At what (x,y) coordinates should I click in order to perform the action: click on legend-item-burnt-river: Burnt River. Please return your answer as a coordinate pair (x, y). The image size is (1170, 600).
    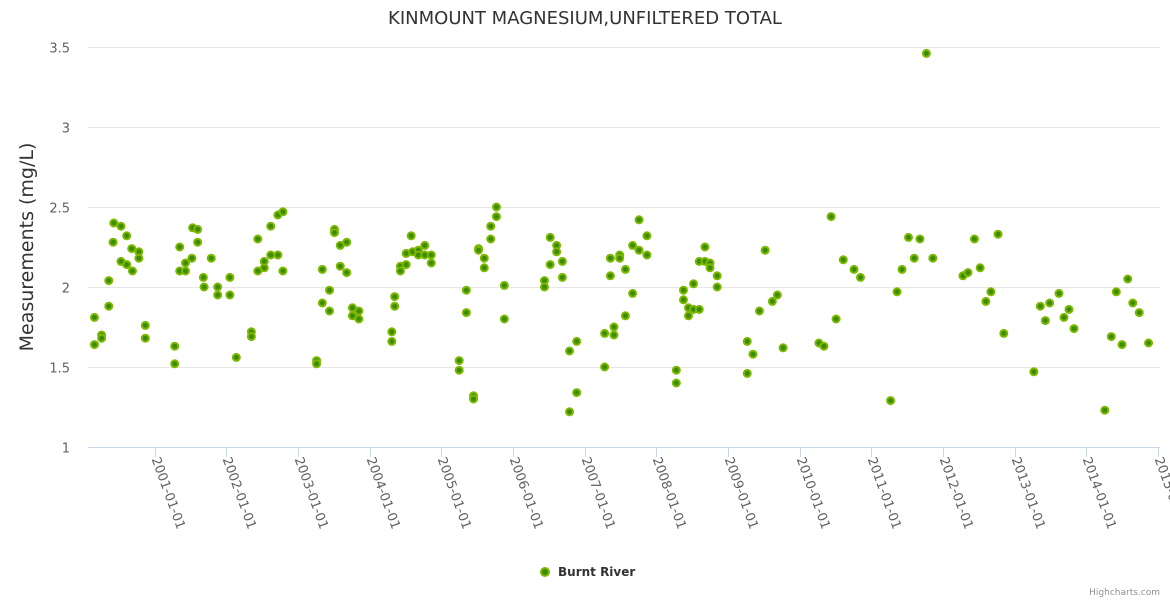
    Looking at the image, I should click on (587, 572).